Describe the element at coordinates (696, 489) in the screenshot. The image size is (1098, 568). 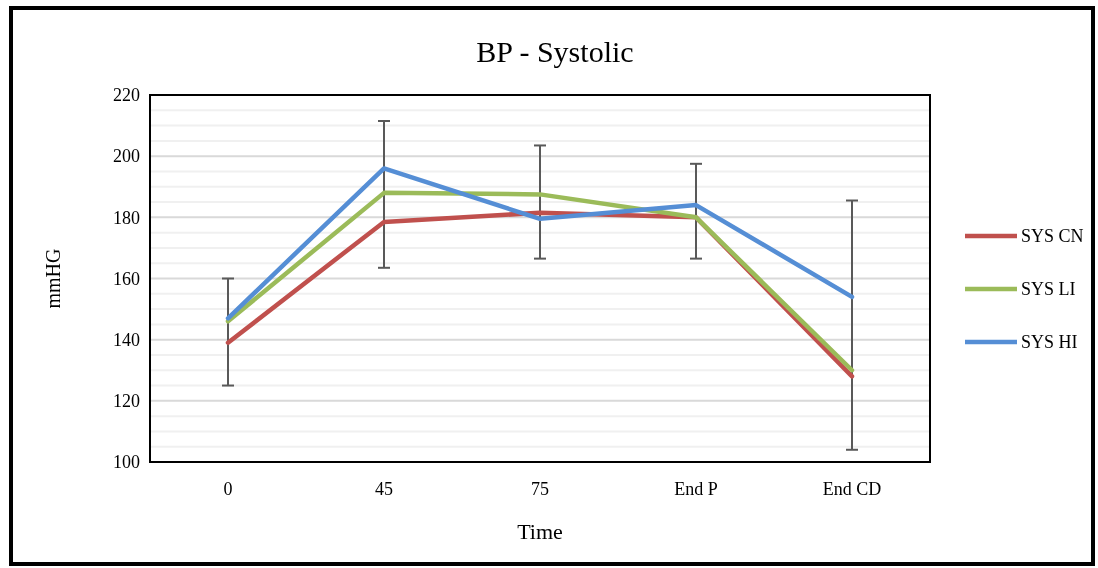
I see `x-tick-label: End P` at that location.